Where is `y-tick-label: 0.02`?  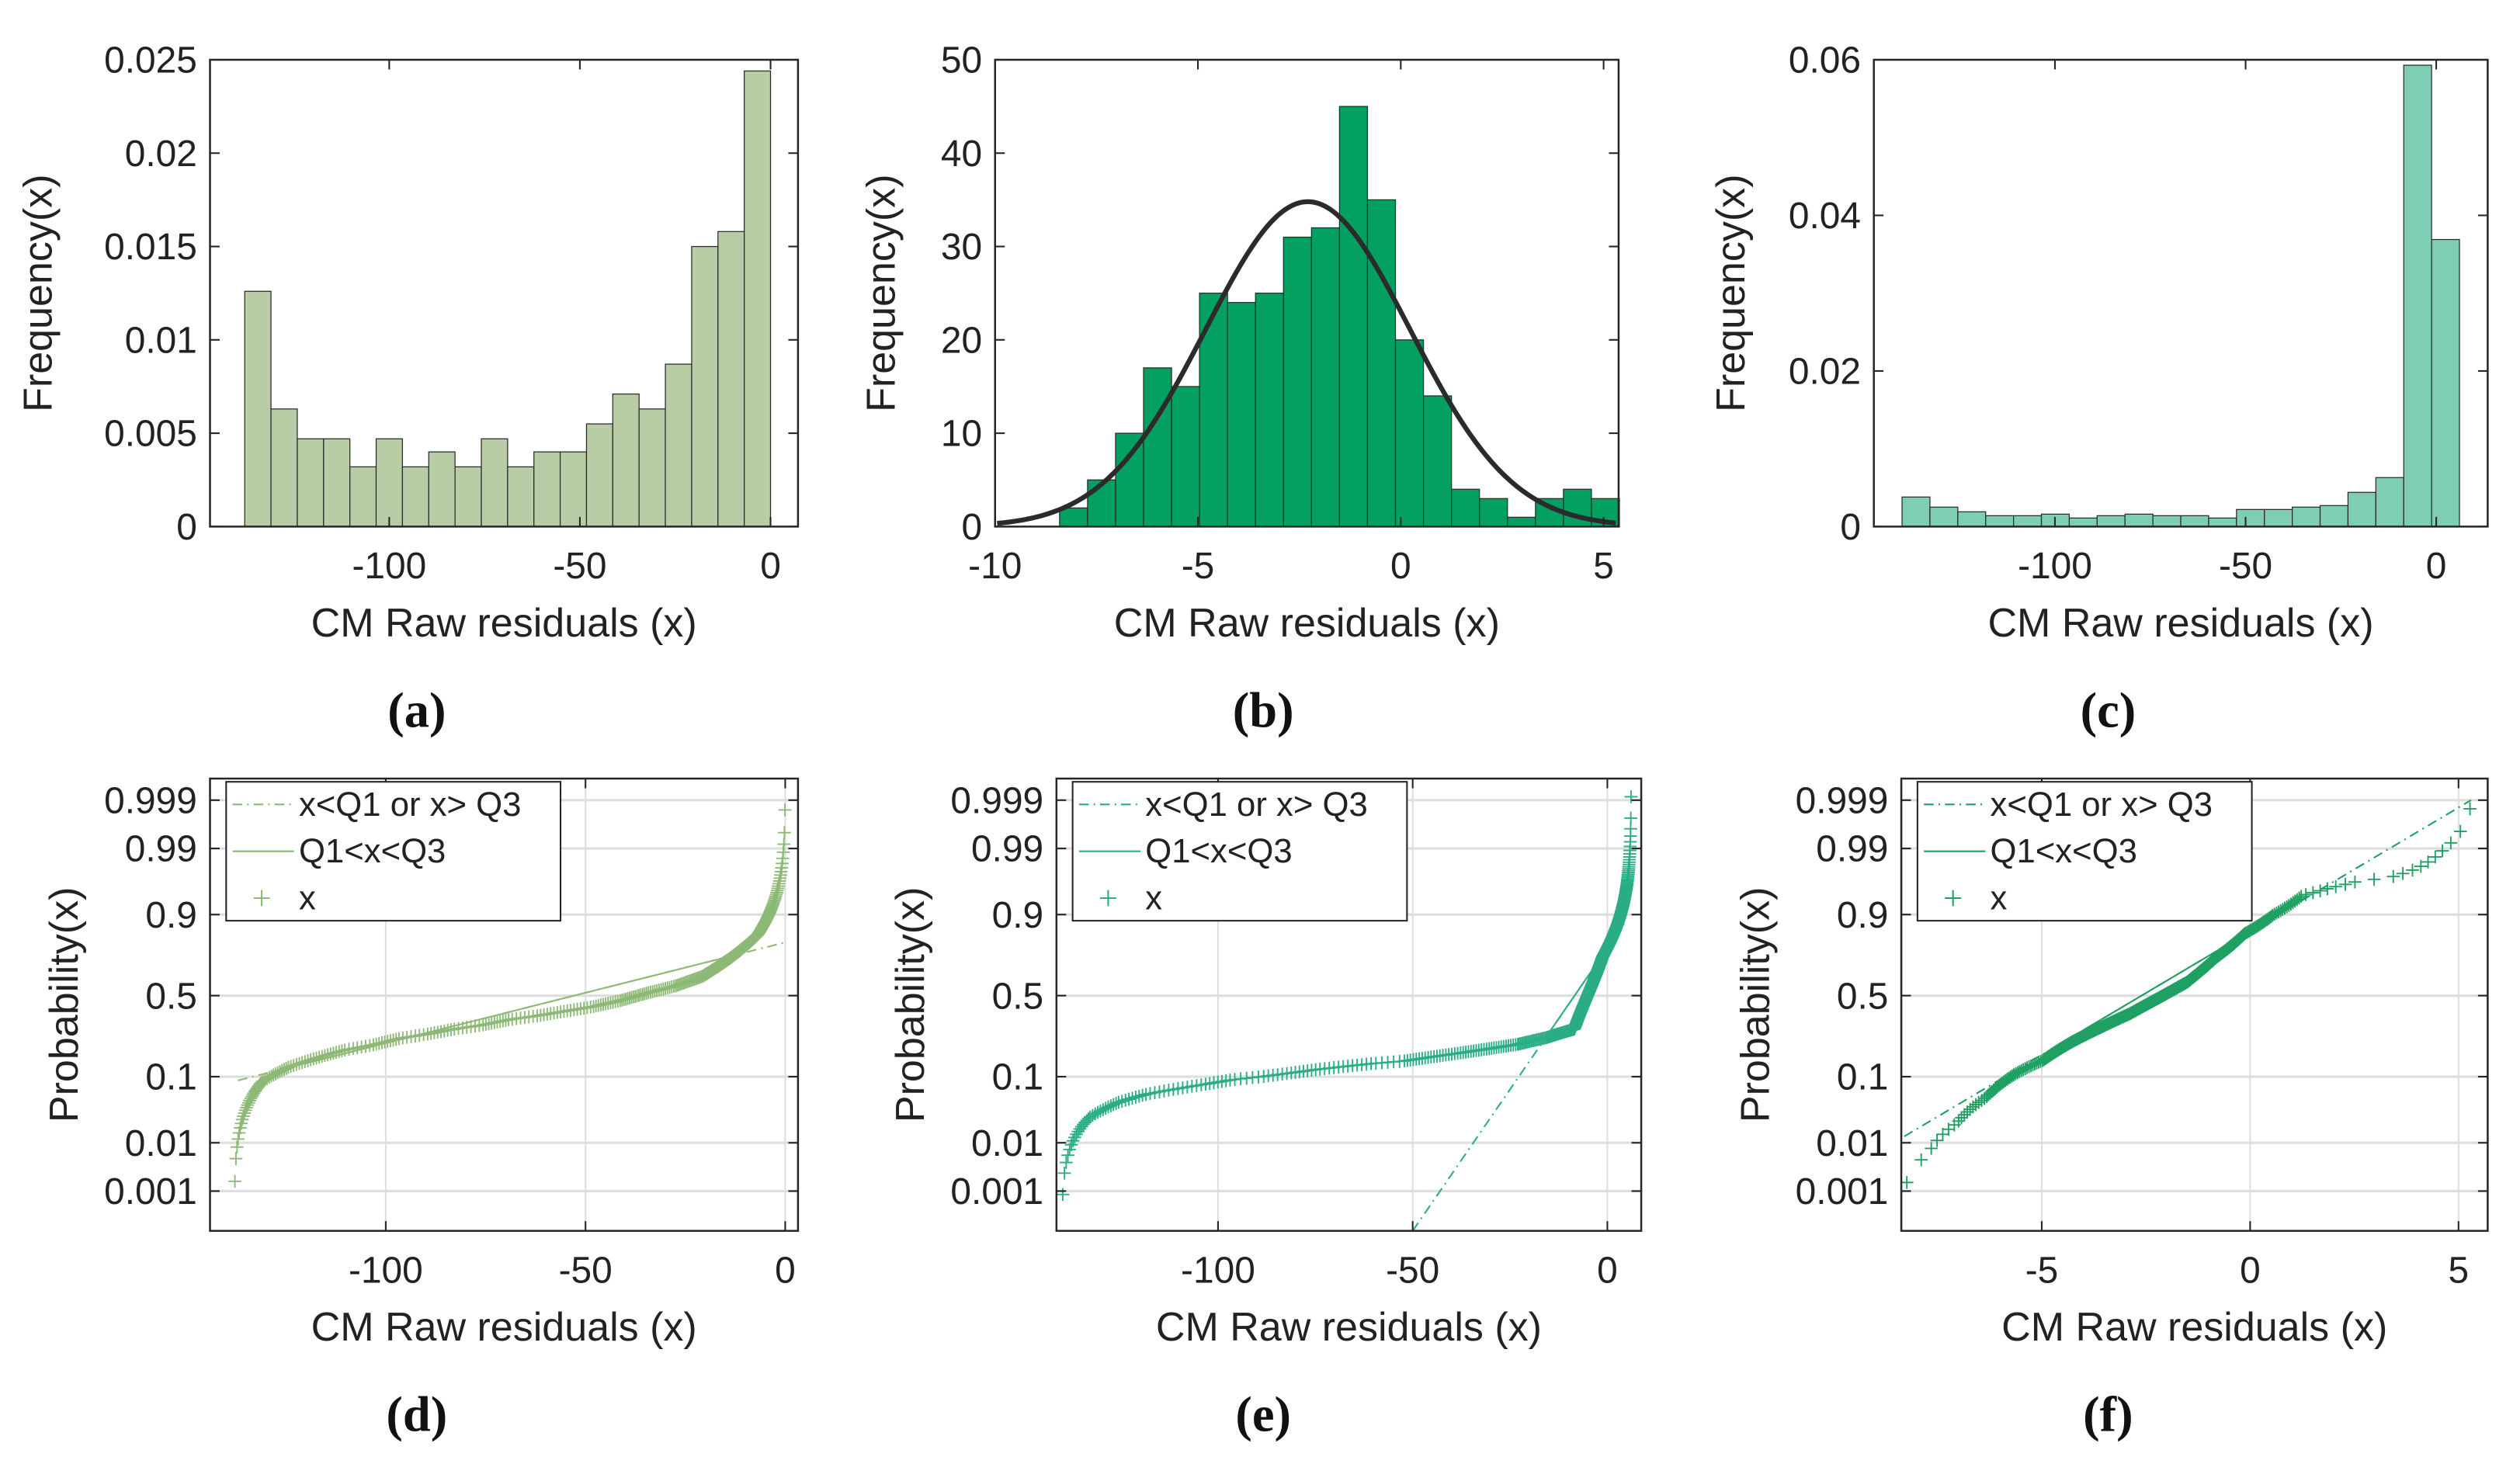
y-tick-label: 0.02 is located at coordinates (161, 154).